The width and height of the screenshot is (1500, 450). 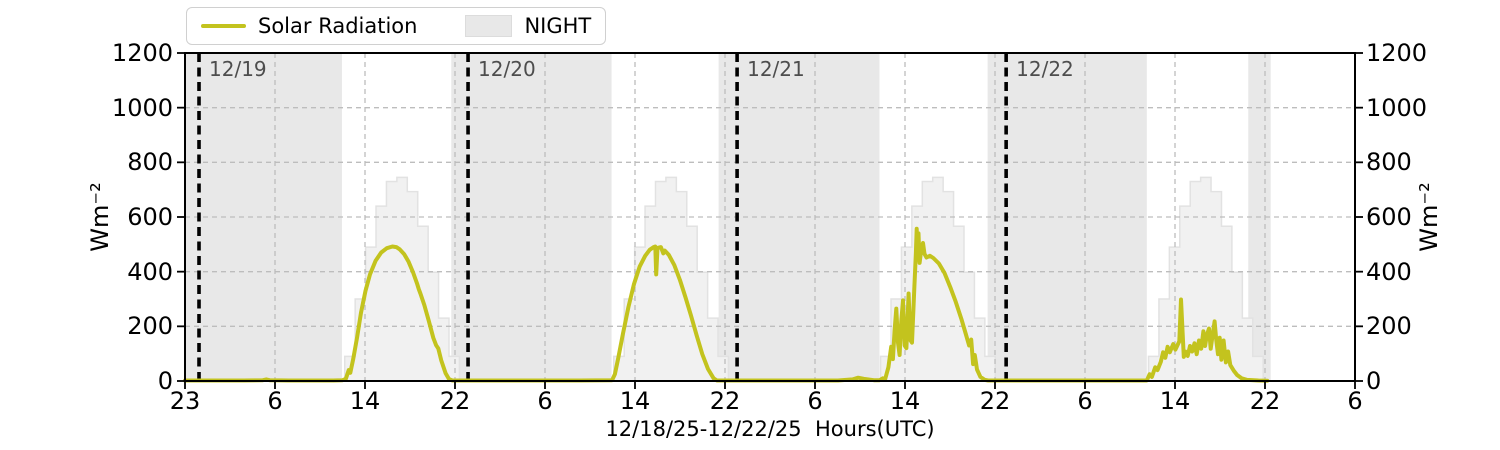 What do you see at coordinates (150, 271) in the screenshot?
I see `y-tick-label-left: 400` at bounding box center [150, 271].